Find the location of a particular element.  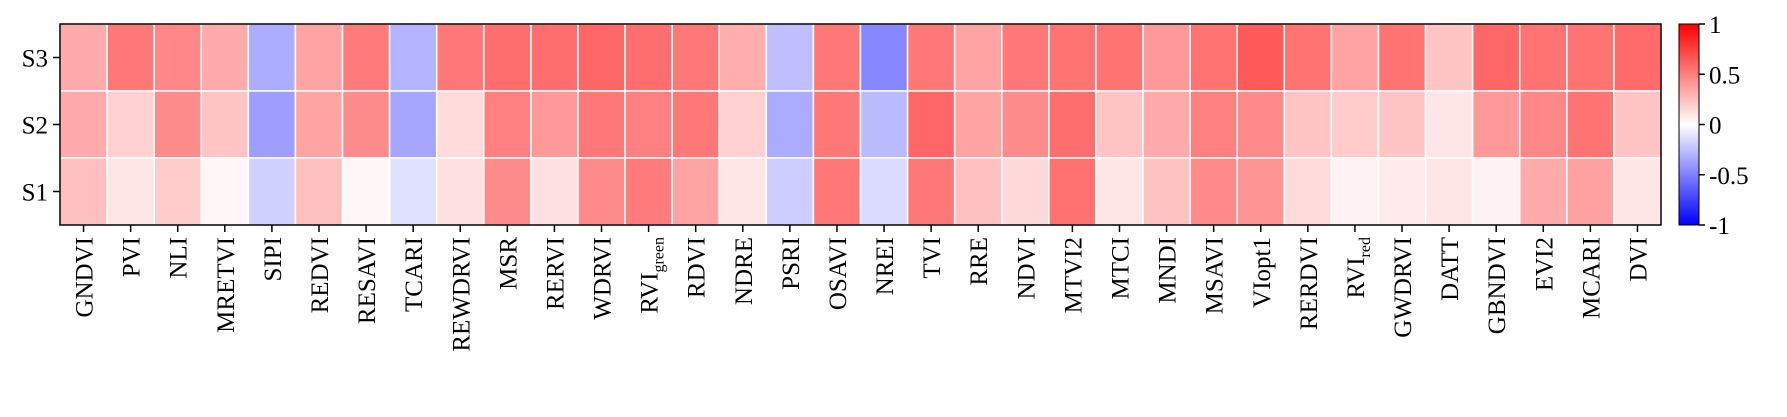

x-tick-label-text: VIopt1 is located at coordinates (1262, 272).